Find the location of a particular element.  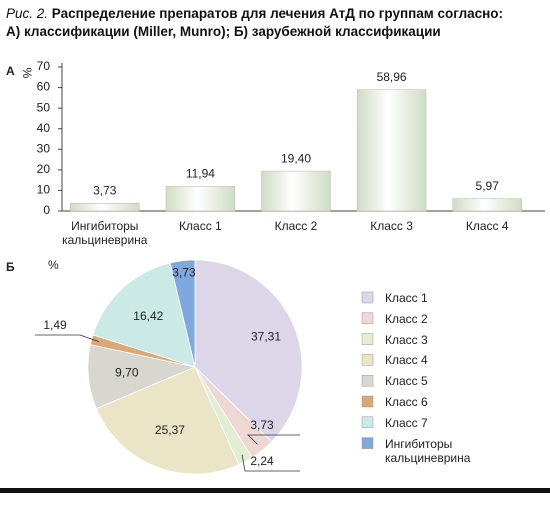

panel-label: А is located at coordinates (10, 71).